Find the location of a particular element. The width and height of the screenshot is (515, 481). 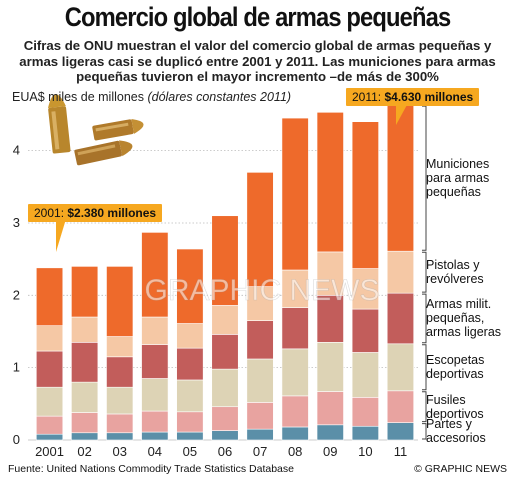

y-tick-label-2: 2 is located at coordinates (16, 294).